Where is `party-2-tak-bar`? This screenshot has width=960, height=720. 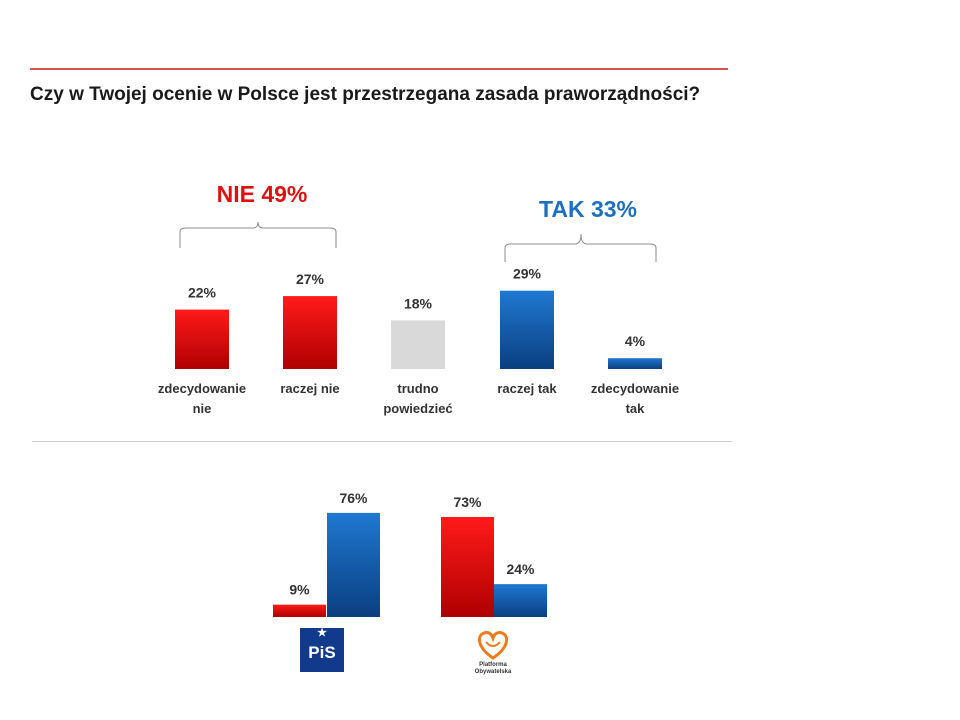 party-2-tak-bar is located at coordinates (520, 600).